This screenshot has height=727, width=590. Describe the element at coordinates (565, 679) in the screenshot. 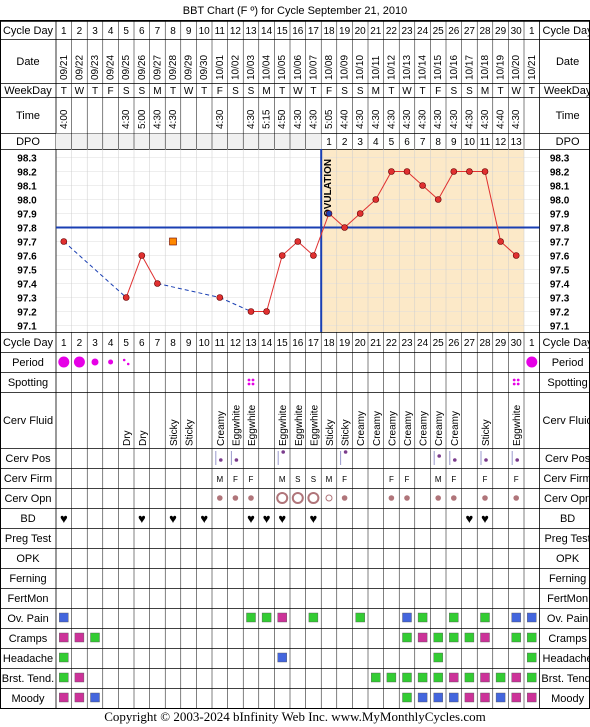

I see `row-label-right-brst_tend: Brst. Tend.` at that location.